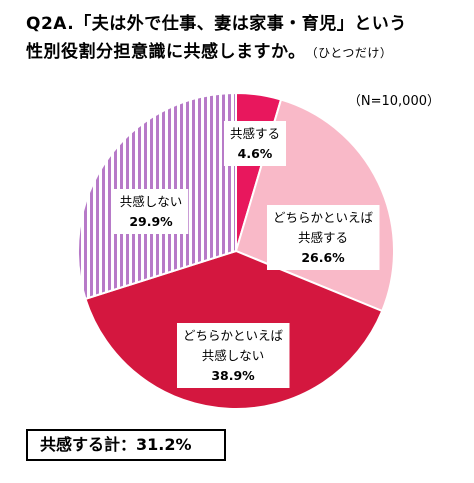 This screenshot has width=474, height=483. Describe the element at coordinates (352, 53) in the screenshot. I see `question-note: （ひとつだけ）` at that location.